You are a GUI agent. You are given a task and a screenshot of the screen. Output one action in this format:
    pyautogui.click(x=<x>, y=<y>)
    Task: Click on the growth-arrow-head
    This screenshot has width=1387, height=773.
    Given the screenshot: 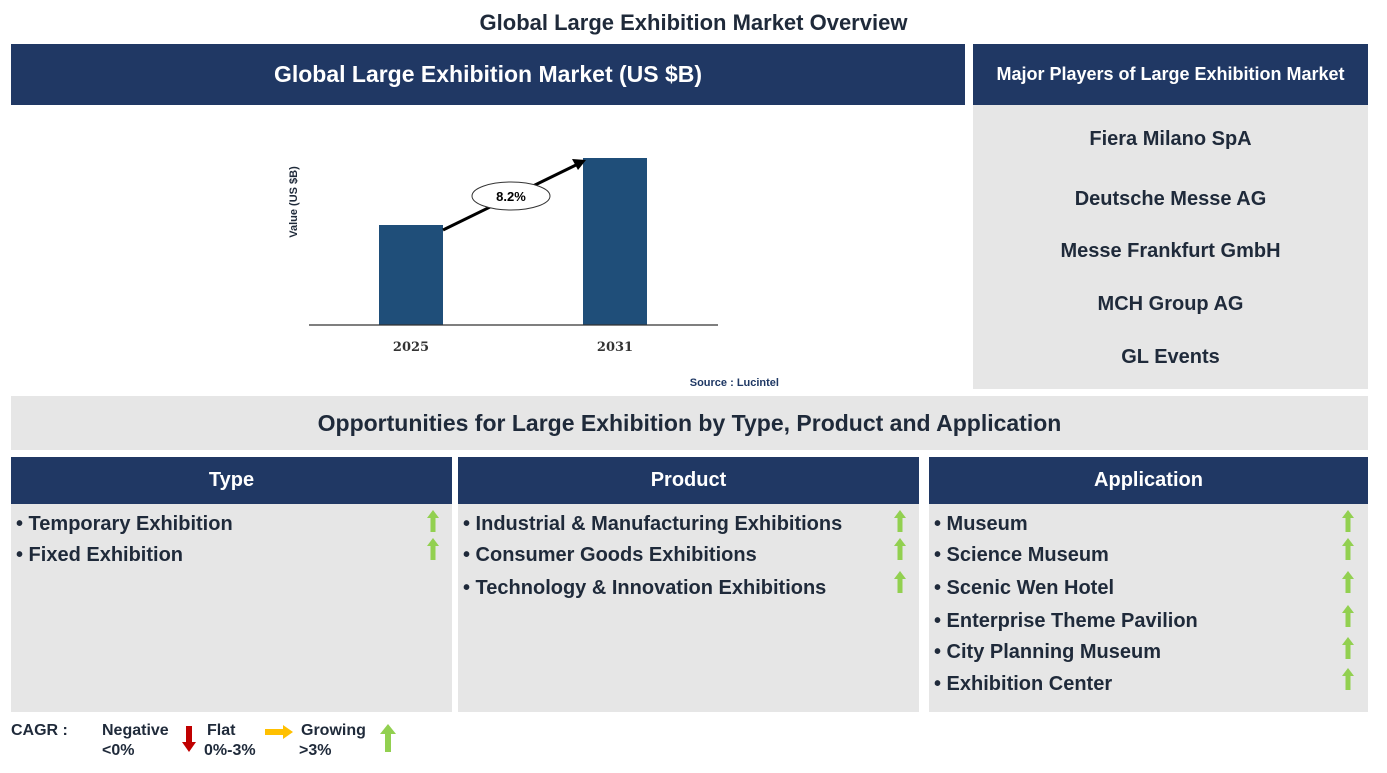 What is the action you would take?
    pyautogui.click(x=579, y=164)
    